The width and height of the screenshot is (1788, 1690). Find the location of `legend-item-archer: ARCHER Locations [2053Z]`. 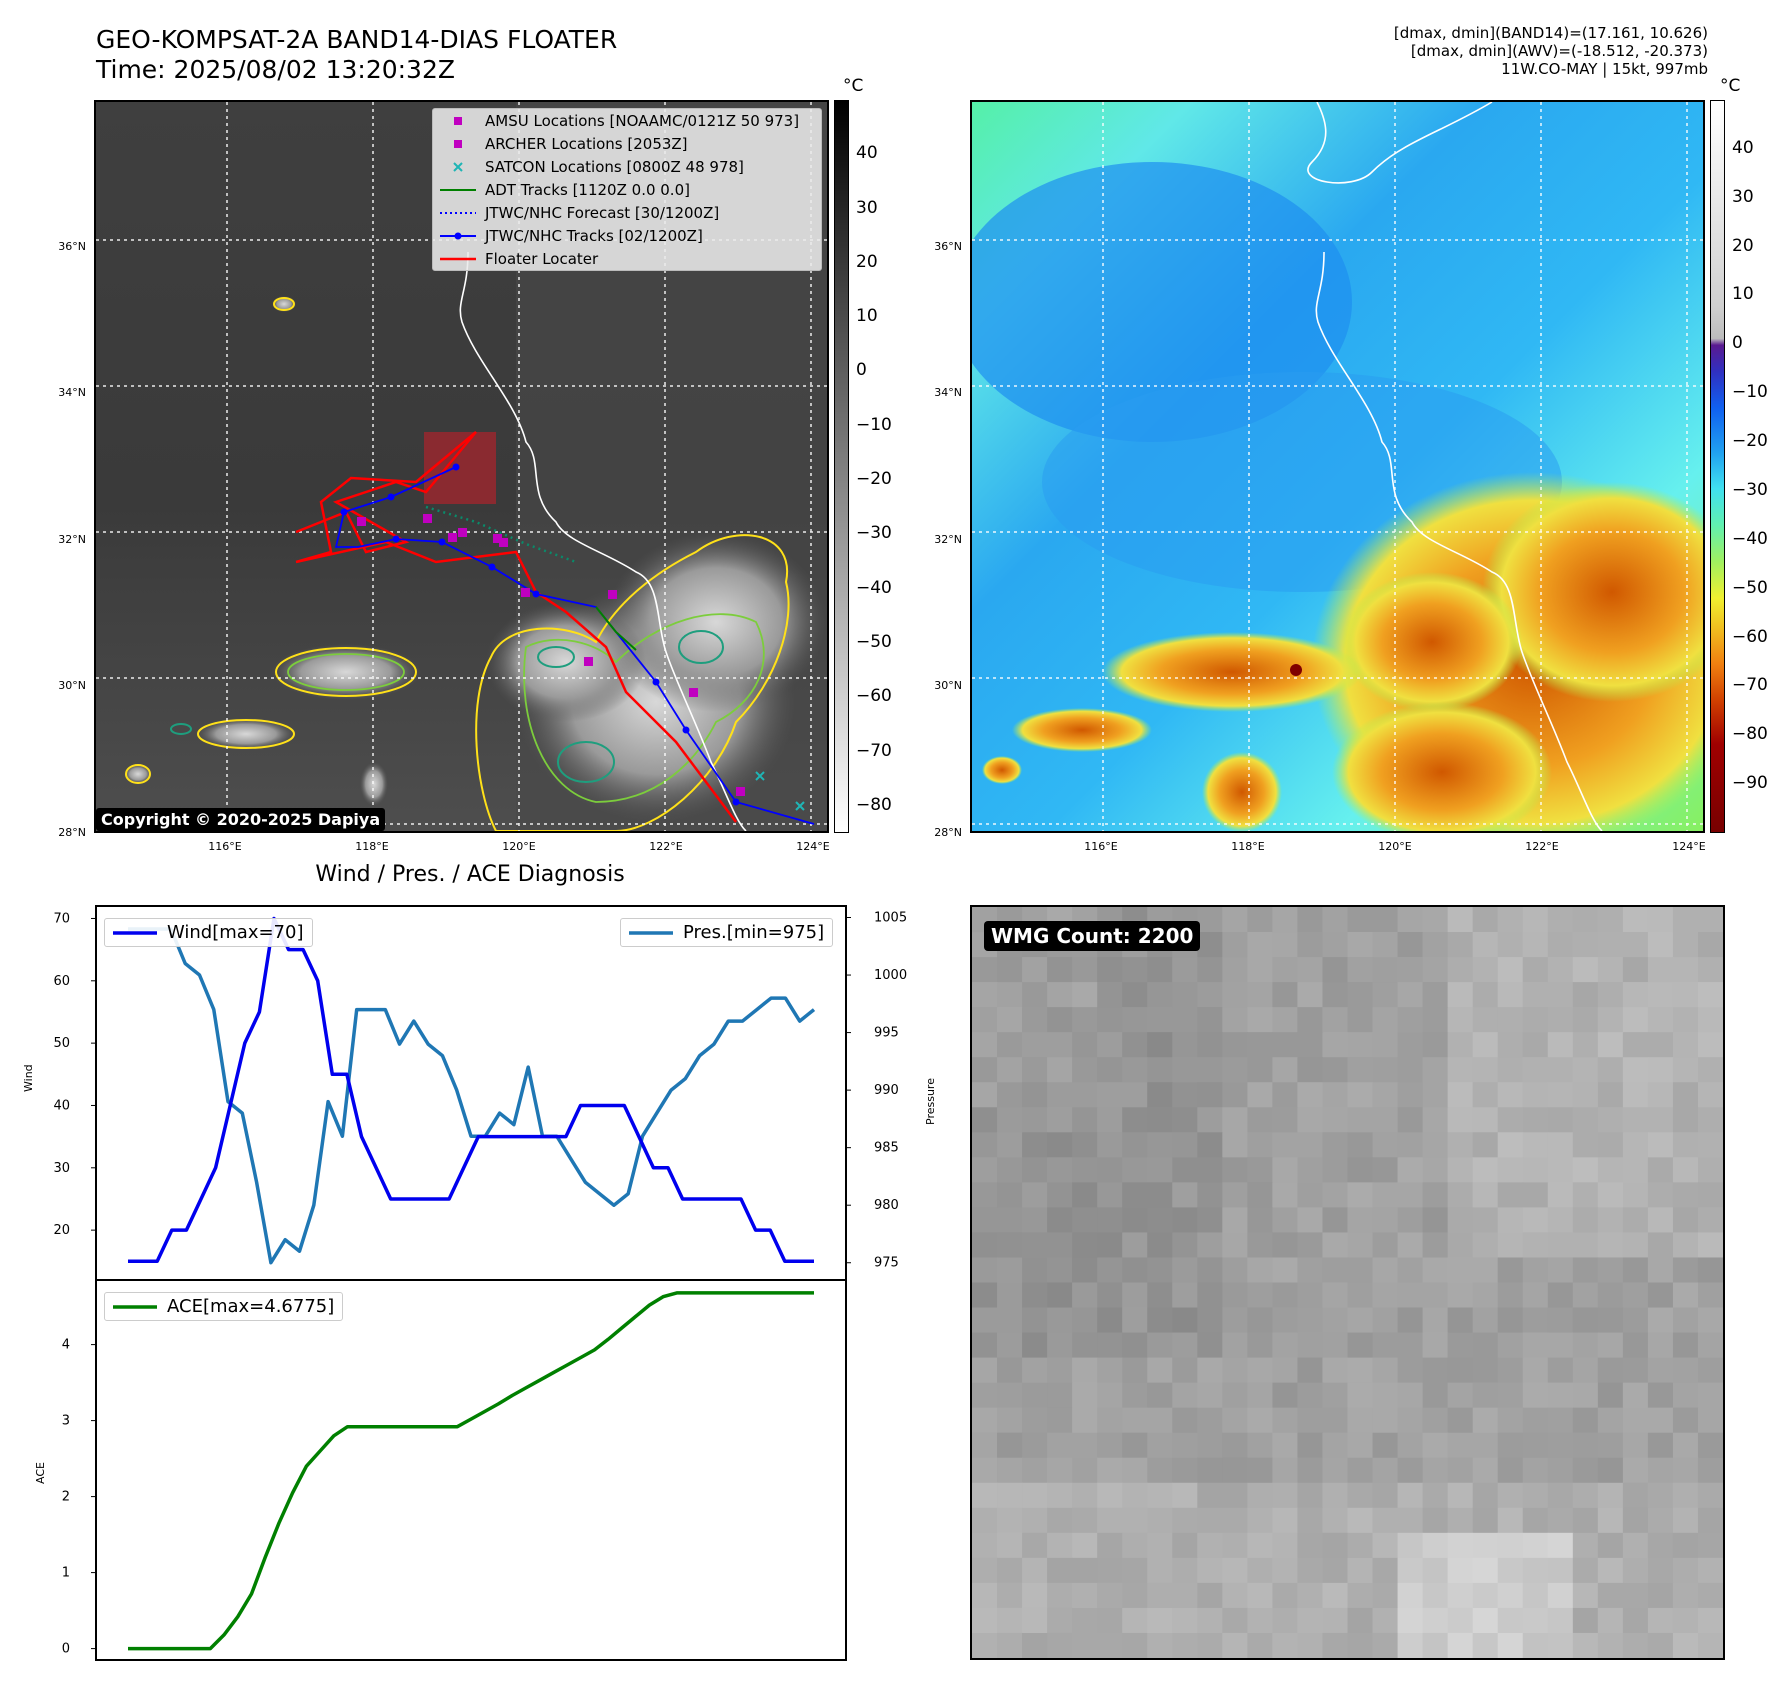

legend-item-archer: ARCHER Locations [2053Z] is located at coordinates (627, 143).